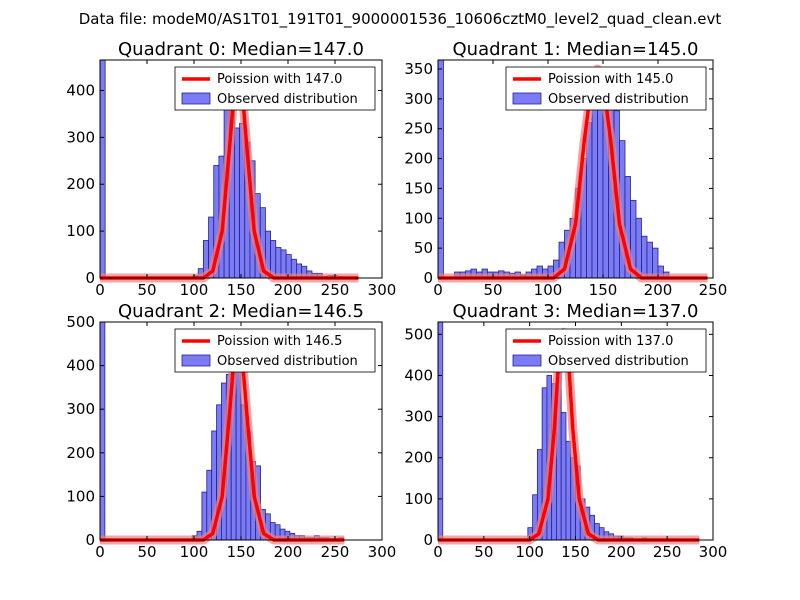 This screenshot has width=800, height=600. I want to click on legend: Poission with 147.0 Observed distribution, so click(275, 88).